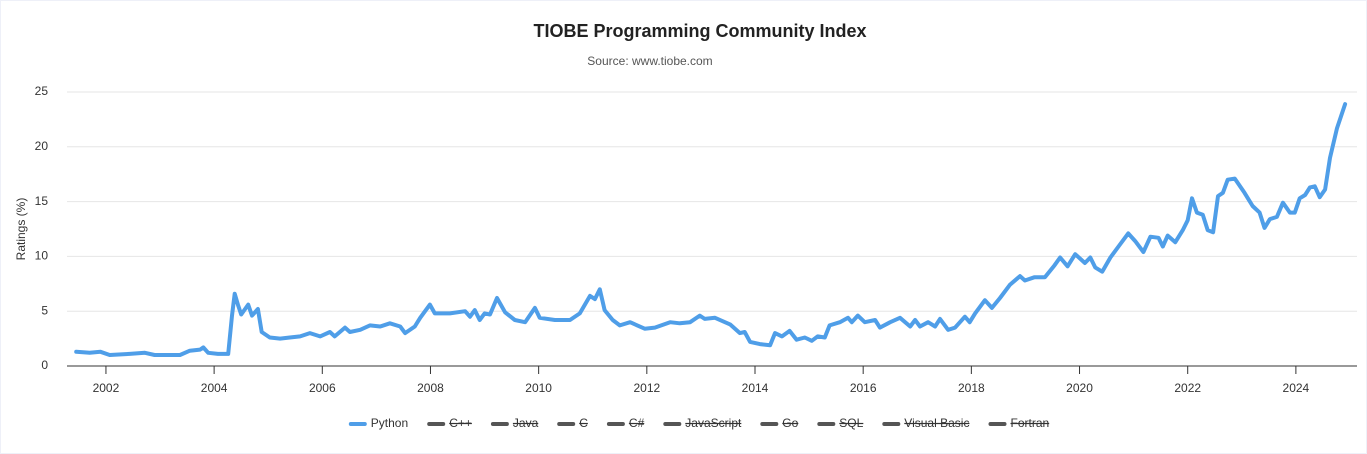  Describe the element at coordinates (779, 423) in the screenshot. I see `legend-item: Go` at that location.